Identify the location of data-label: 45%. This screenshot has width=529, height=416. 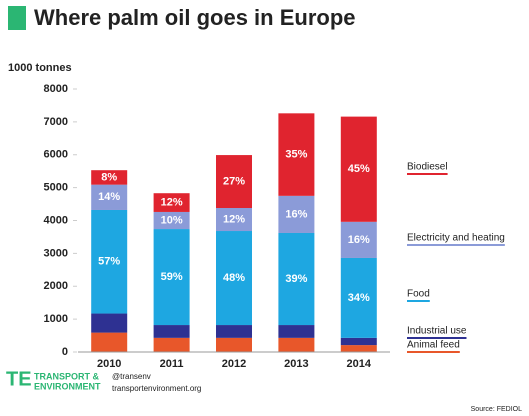
(359, 169).